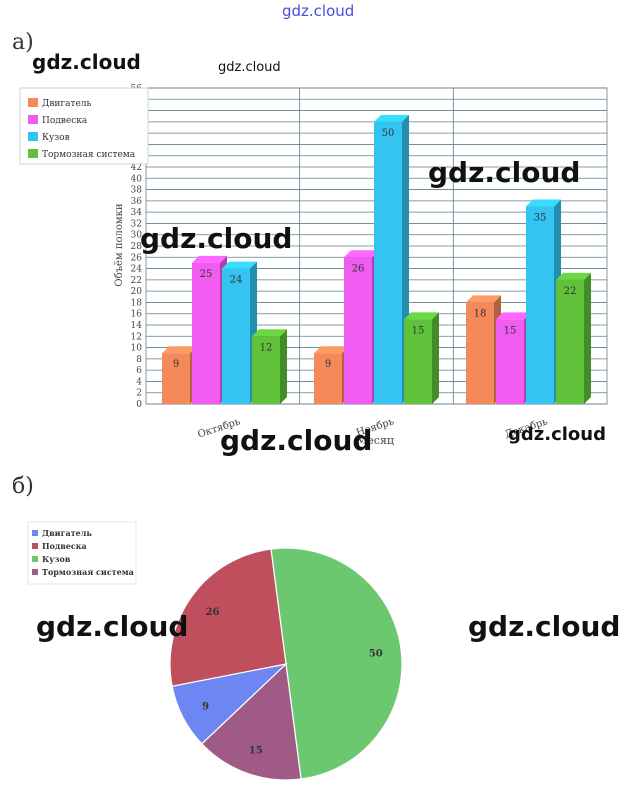 The width and height of the screenshot is (639, 798). Describe the element at coordinates (136, 168) in the screenshot. I see `y-tick-label: 42` at that location.